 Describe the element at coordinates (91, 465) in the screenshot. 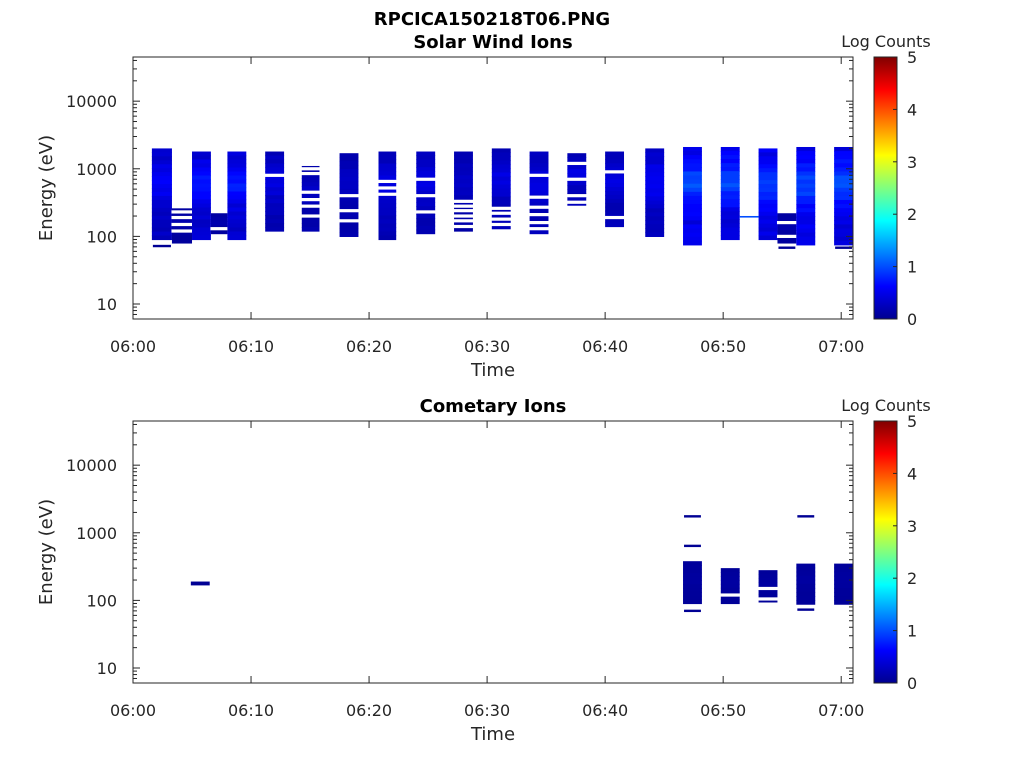

I see `y-tick-label: 10000` at that location.